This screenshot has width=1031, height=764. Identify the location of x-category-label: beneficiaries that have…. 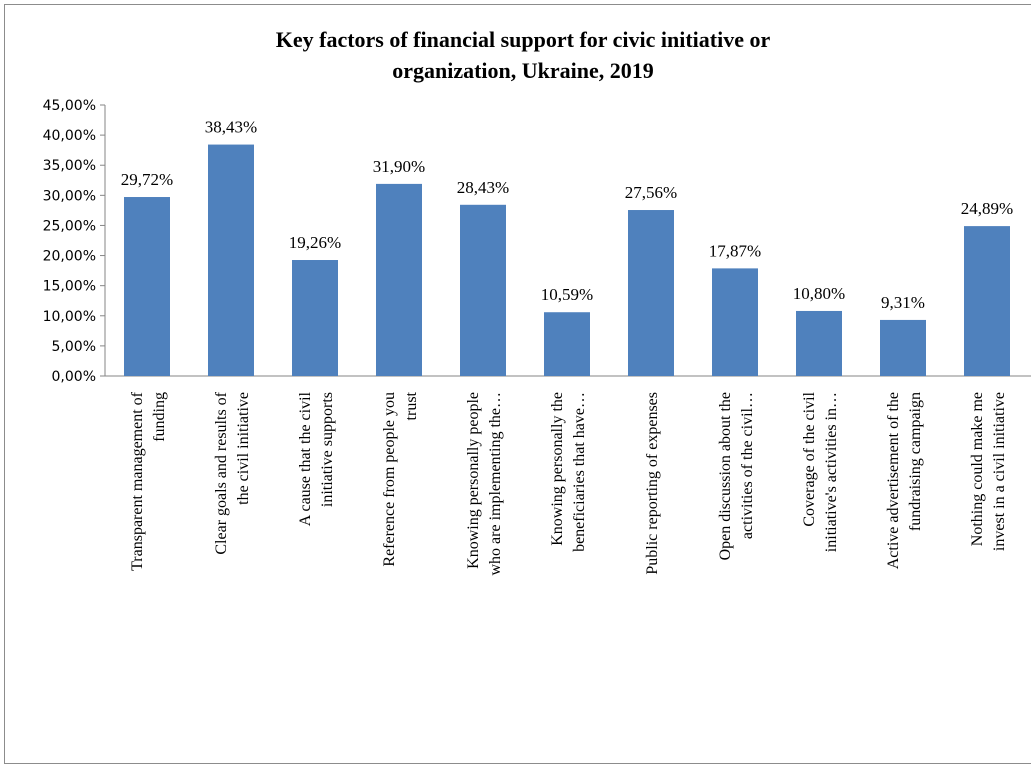
(579, 472).